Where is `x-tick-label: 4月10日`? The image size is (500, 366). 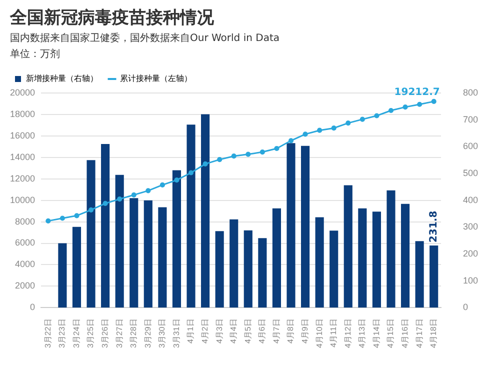
x-tick-label: 4月10日 is located at coordinates (319, 333).